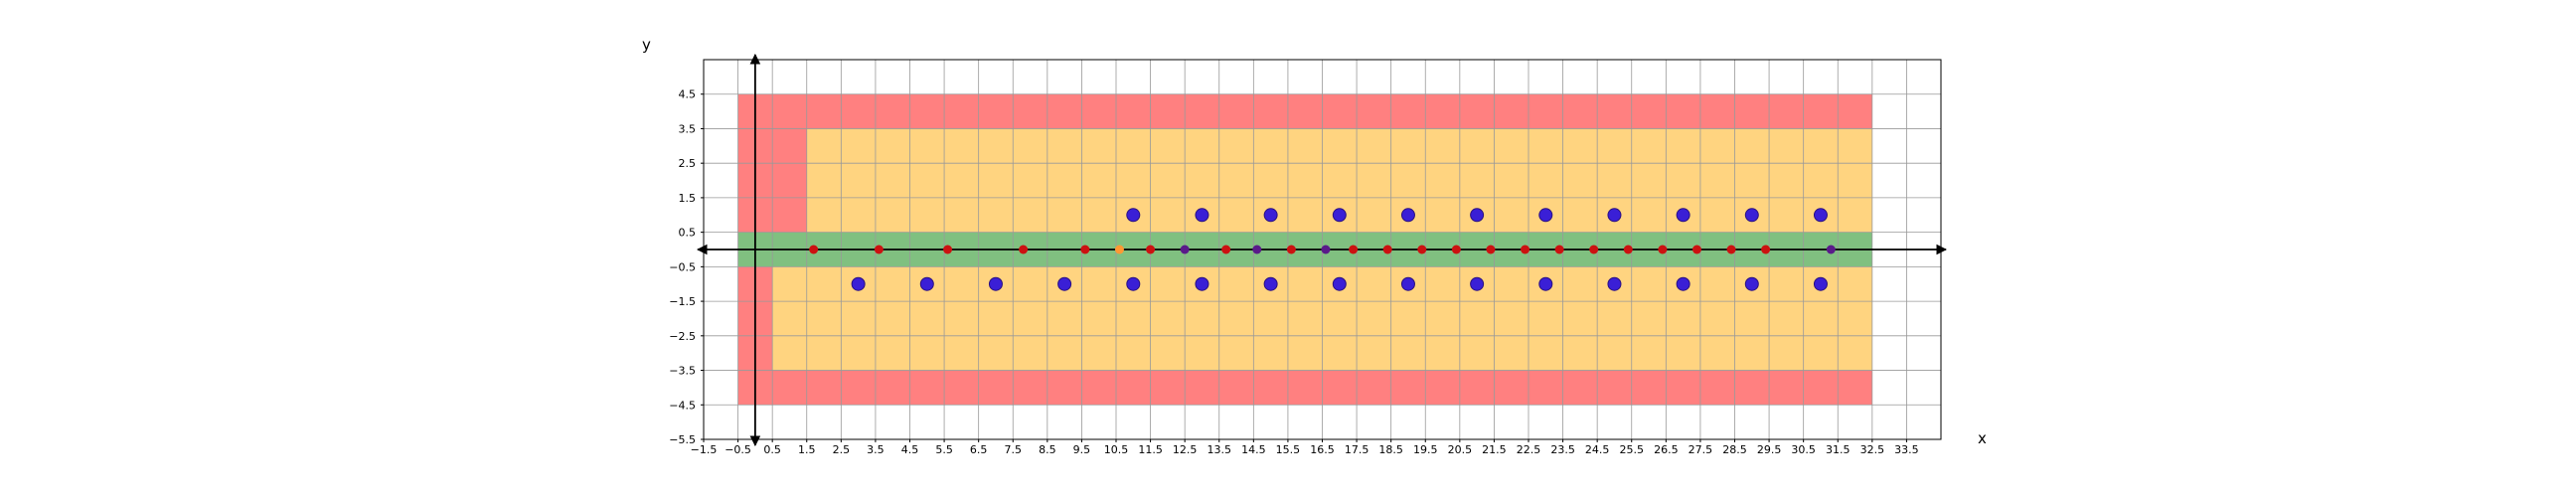 The height and width of the screenshot is (501, 2576). Describe the element at coordinates (807, 449) in the screenshot. I see `x-tick-label: 1.5` at that location.